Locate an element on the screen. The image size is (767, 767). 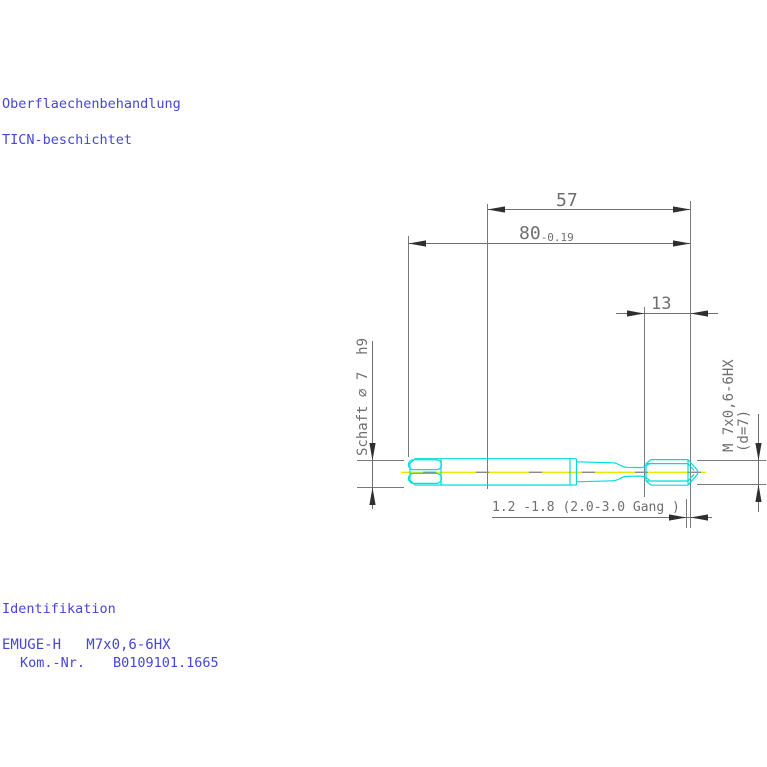
tip-chamfer-inner is located at coordinates (691, 472).